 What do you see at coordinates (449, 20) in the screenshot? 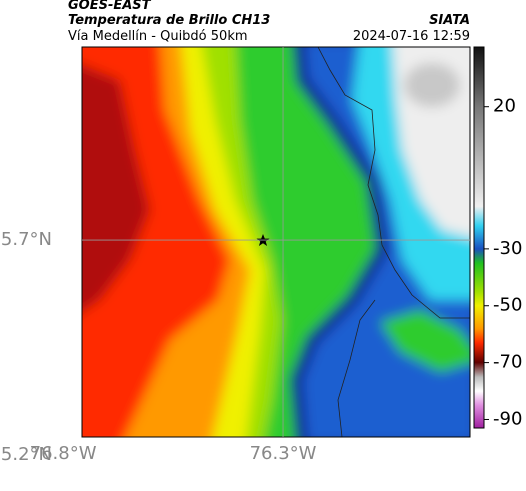
I see `agency: SIATA` at bounding box center [449, 20].